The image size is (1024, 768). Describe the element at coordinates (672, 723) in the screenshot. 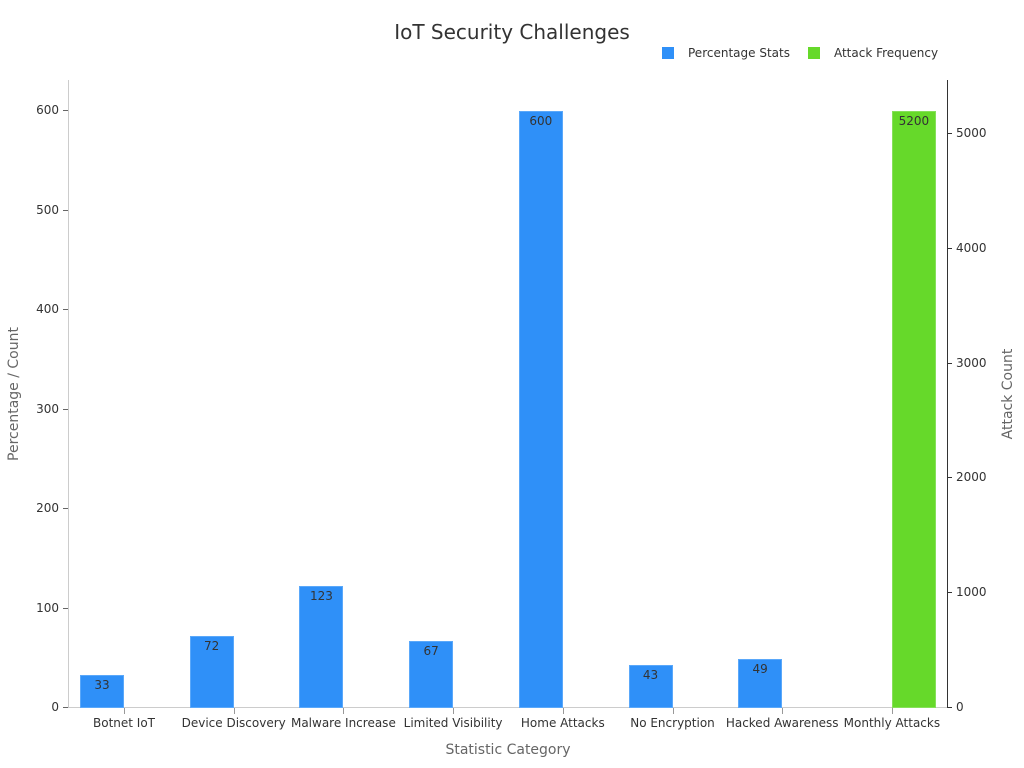

I see `x-tick-label: No Encryption` at that location.